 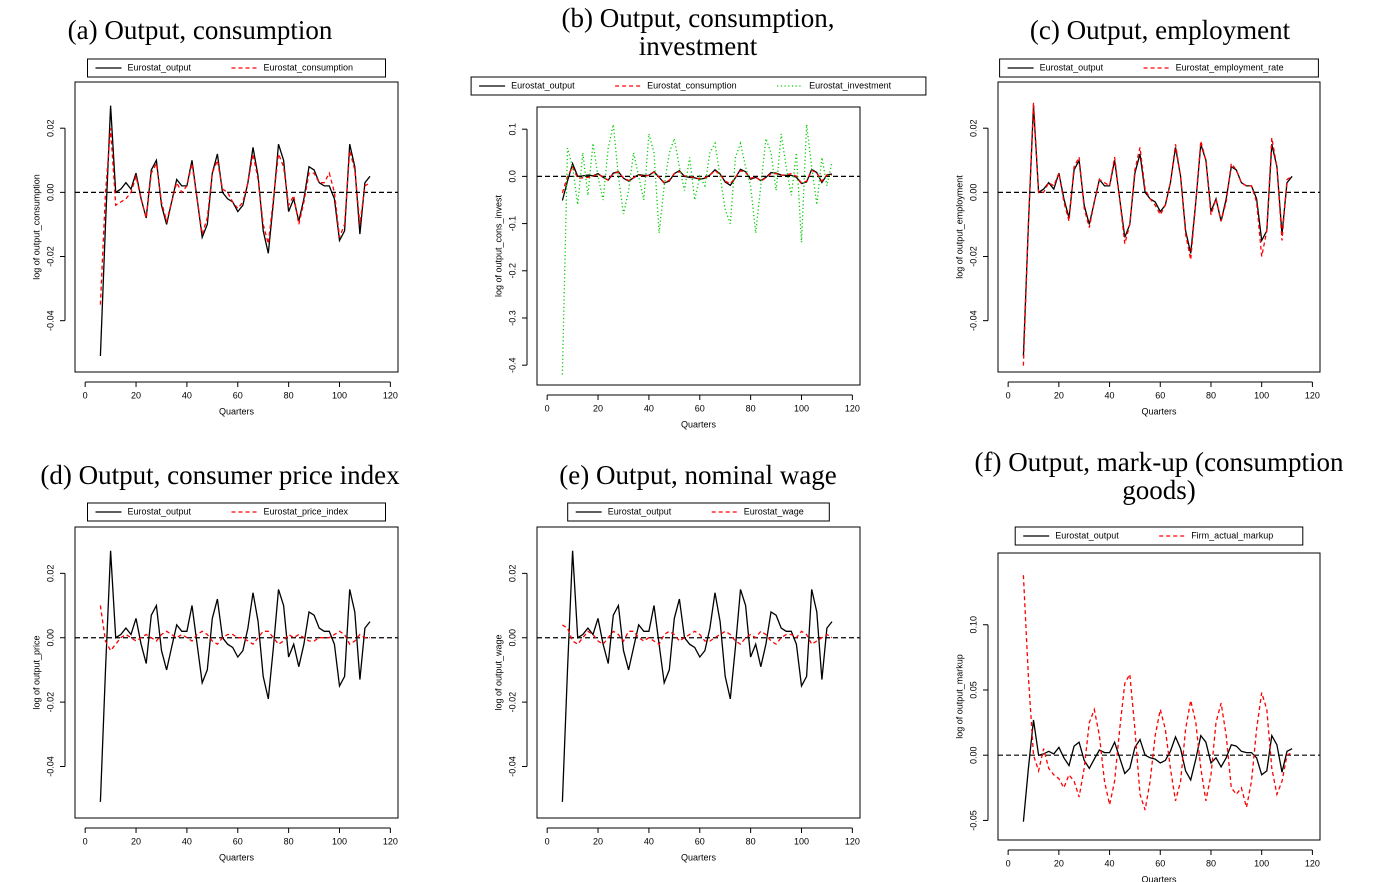 What do you see at coordinates (512, 176) in the screenshot?
I see `y-tick-label: 0.0` at bounding box center [512, 176].